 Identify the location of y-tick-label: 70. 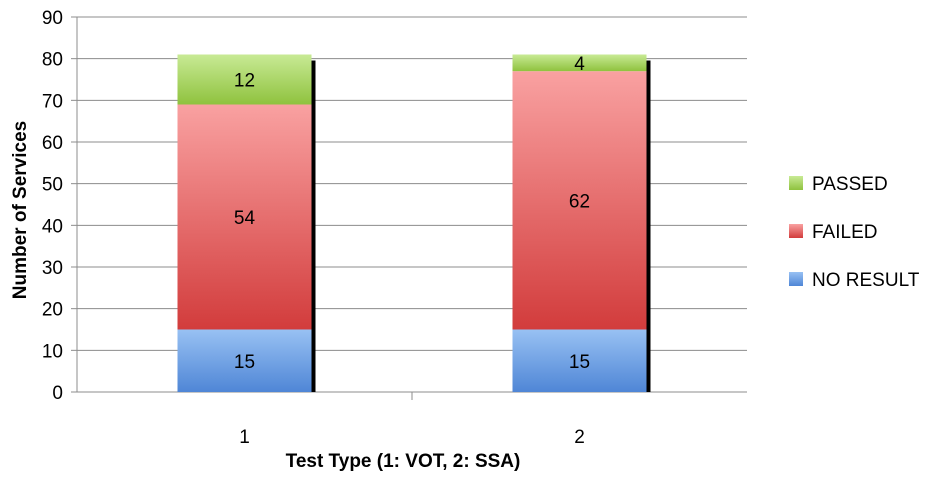
(52, 101).